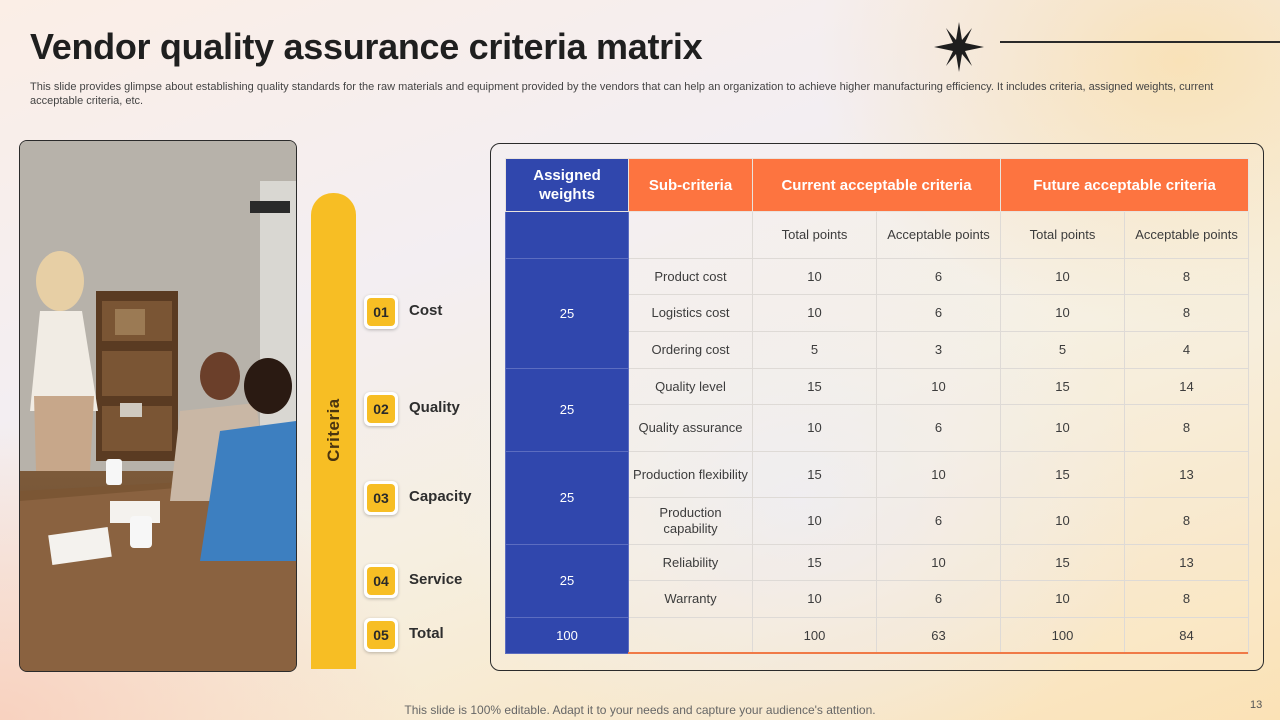 The width and height of the screenshot is (1280, 720). What do you see at coordinates (690, 562) in the screenshot?
I see `sub-criteria-cell: Reliability` at bounding box center [690, 562].